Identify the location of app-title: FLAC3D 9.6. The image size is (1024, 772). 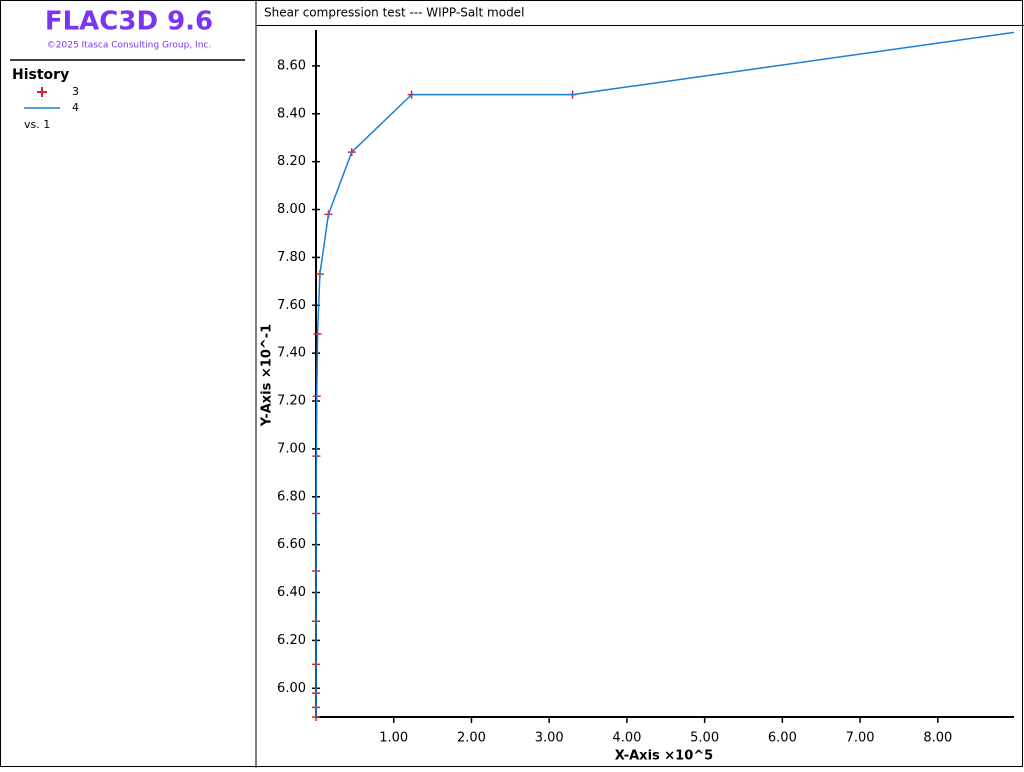
(129, 22).